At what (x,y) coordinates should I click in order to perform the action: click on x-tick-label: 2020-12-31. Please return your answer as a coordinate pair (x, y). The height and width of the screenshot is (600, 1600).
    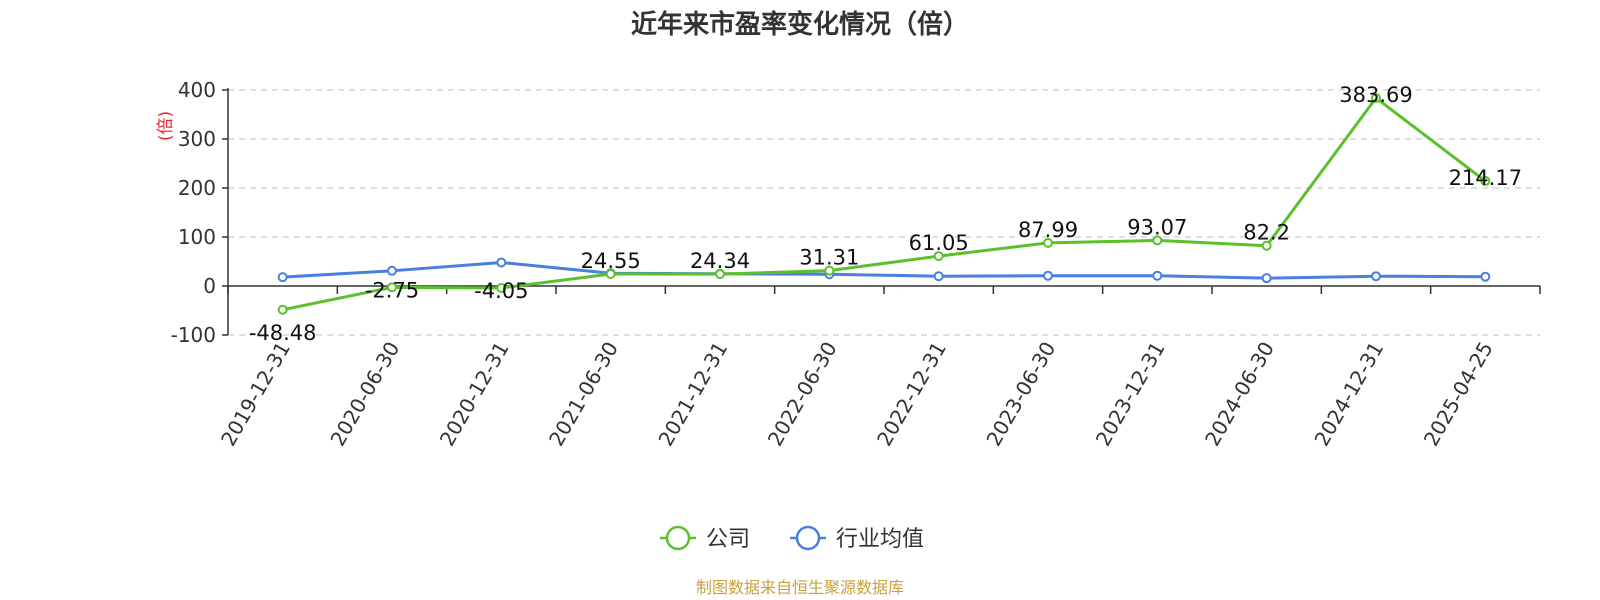
    Looking at the image, I should click on (474, 394).